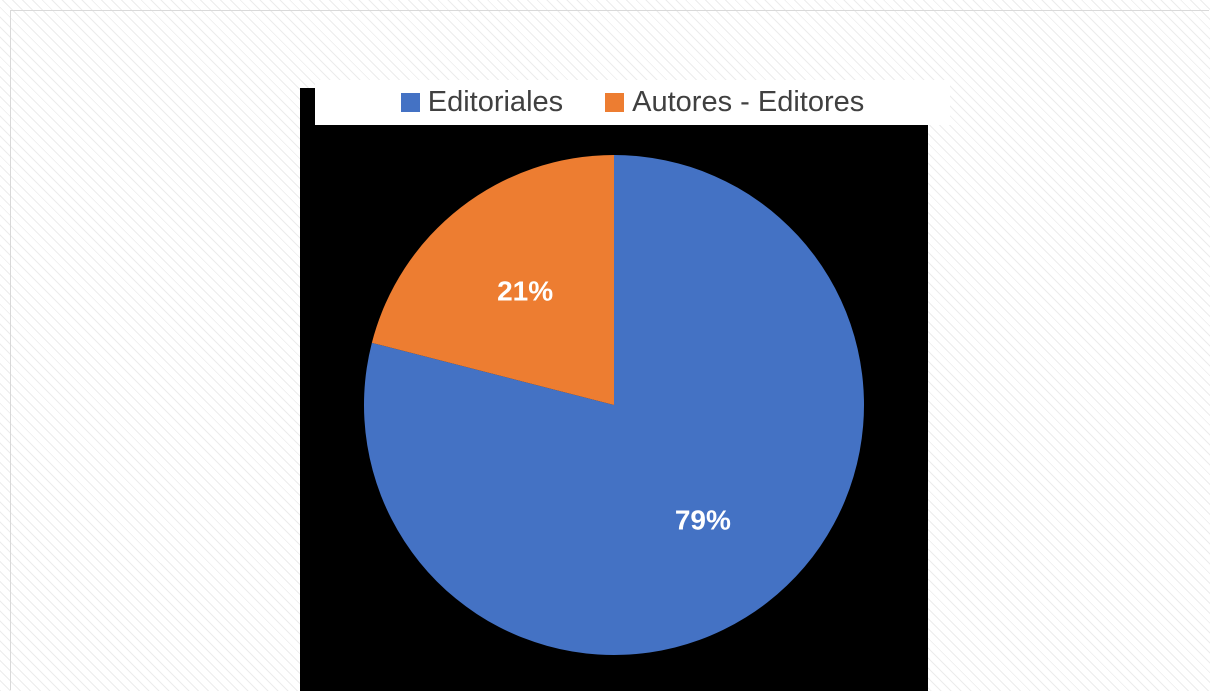 The image size is (1210, 691). I want to click on legend-swatch-editoriales, so click(410, 102).